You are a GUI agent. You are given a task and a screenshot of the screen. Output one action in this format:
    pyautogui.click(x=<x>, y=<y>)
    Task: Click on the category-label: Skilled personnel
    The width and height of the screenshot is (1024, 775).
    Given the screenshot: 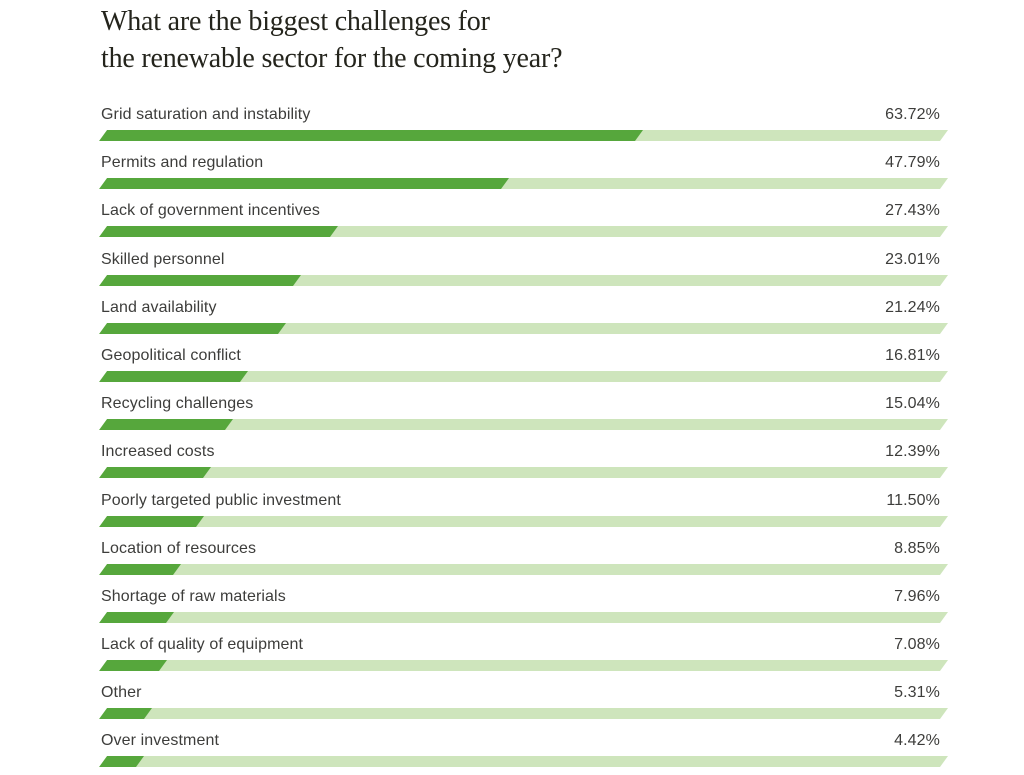 What is the action you would take?
    pyautogui.click(x=163, y=259)
    